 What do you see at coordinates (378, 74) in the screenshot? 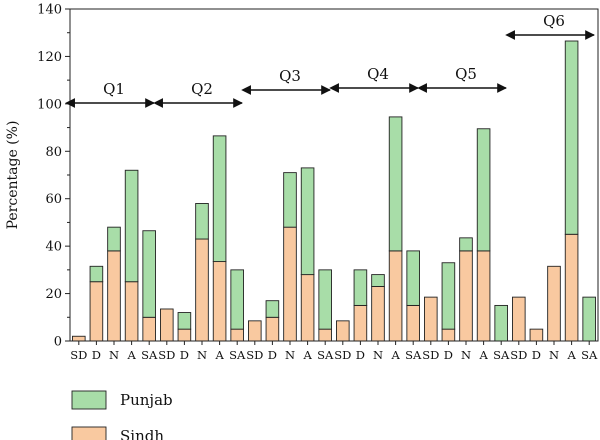
I see `group-label-Q4: Q4` at bounding box center [378, 74].